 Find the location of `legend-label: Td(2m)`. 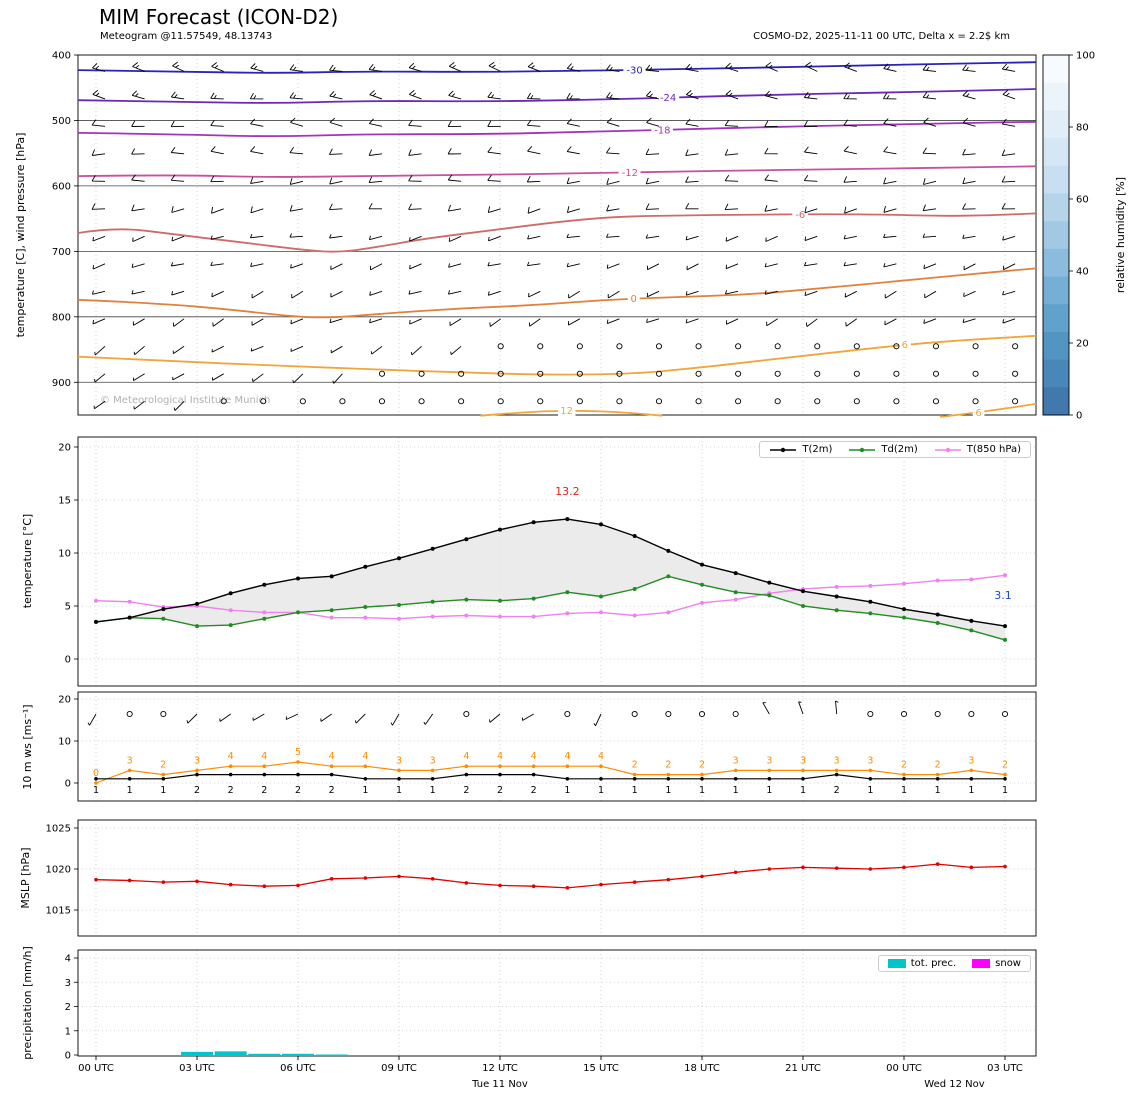

legend-label: Td(2m) is located at coordinates (899, 449).